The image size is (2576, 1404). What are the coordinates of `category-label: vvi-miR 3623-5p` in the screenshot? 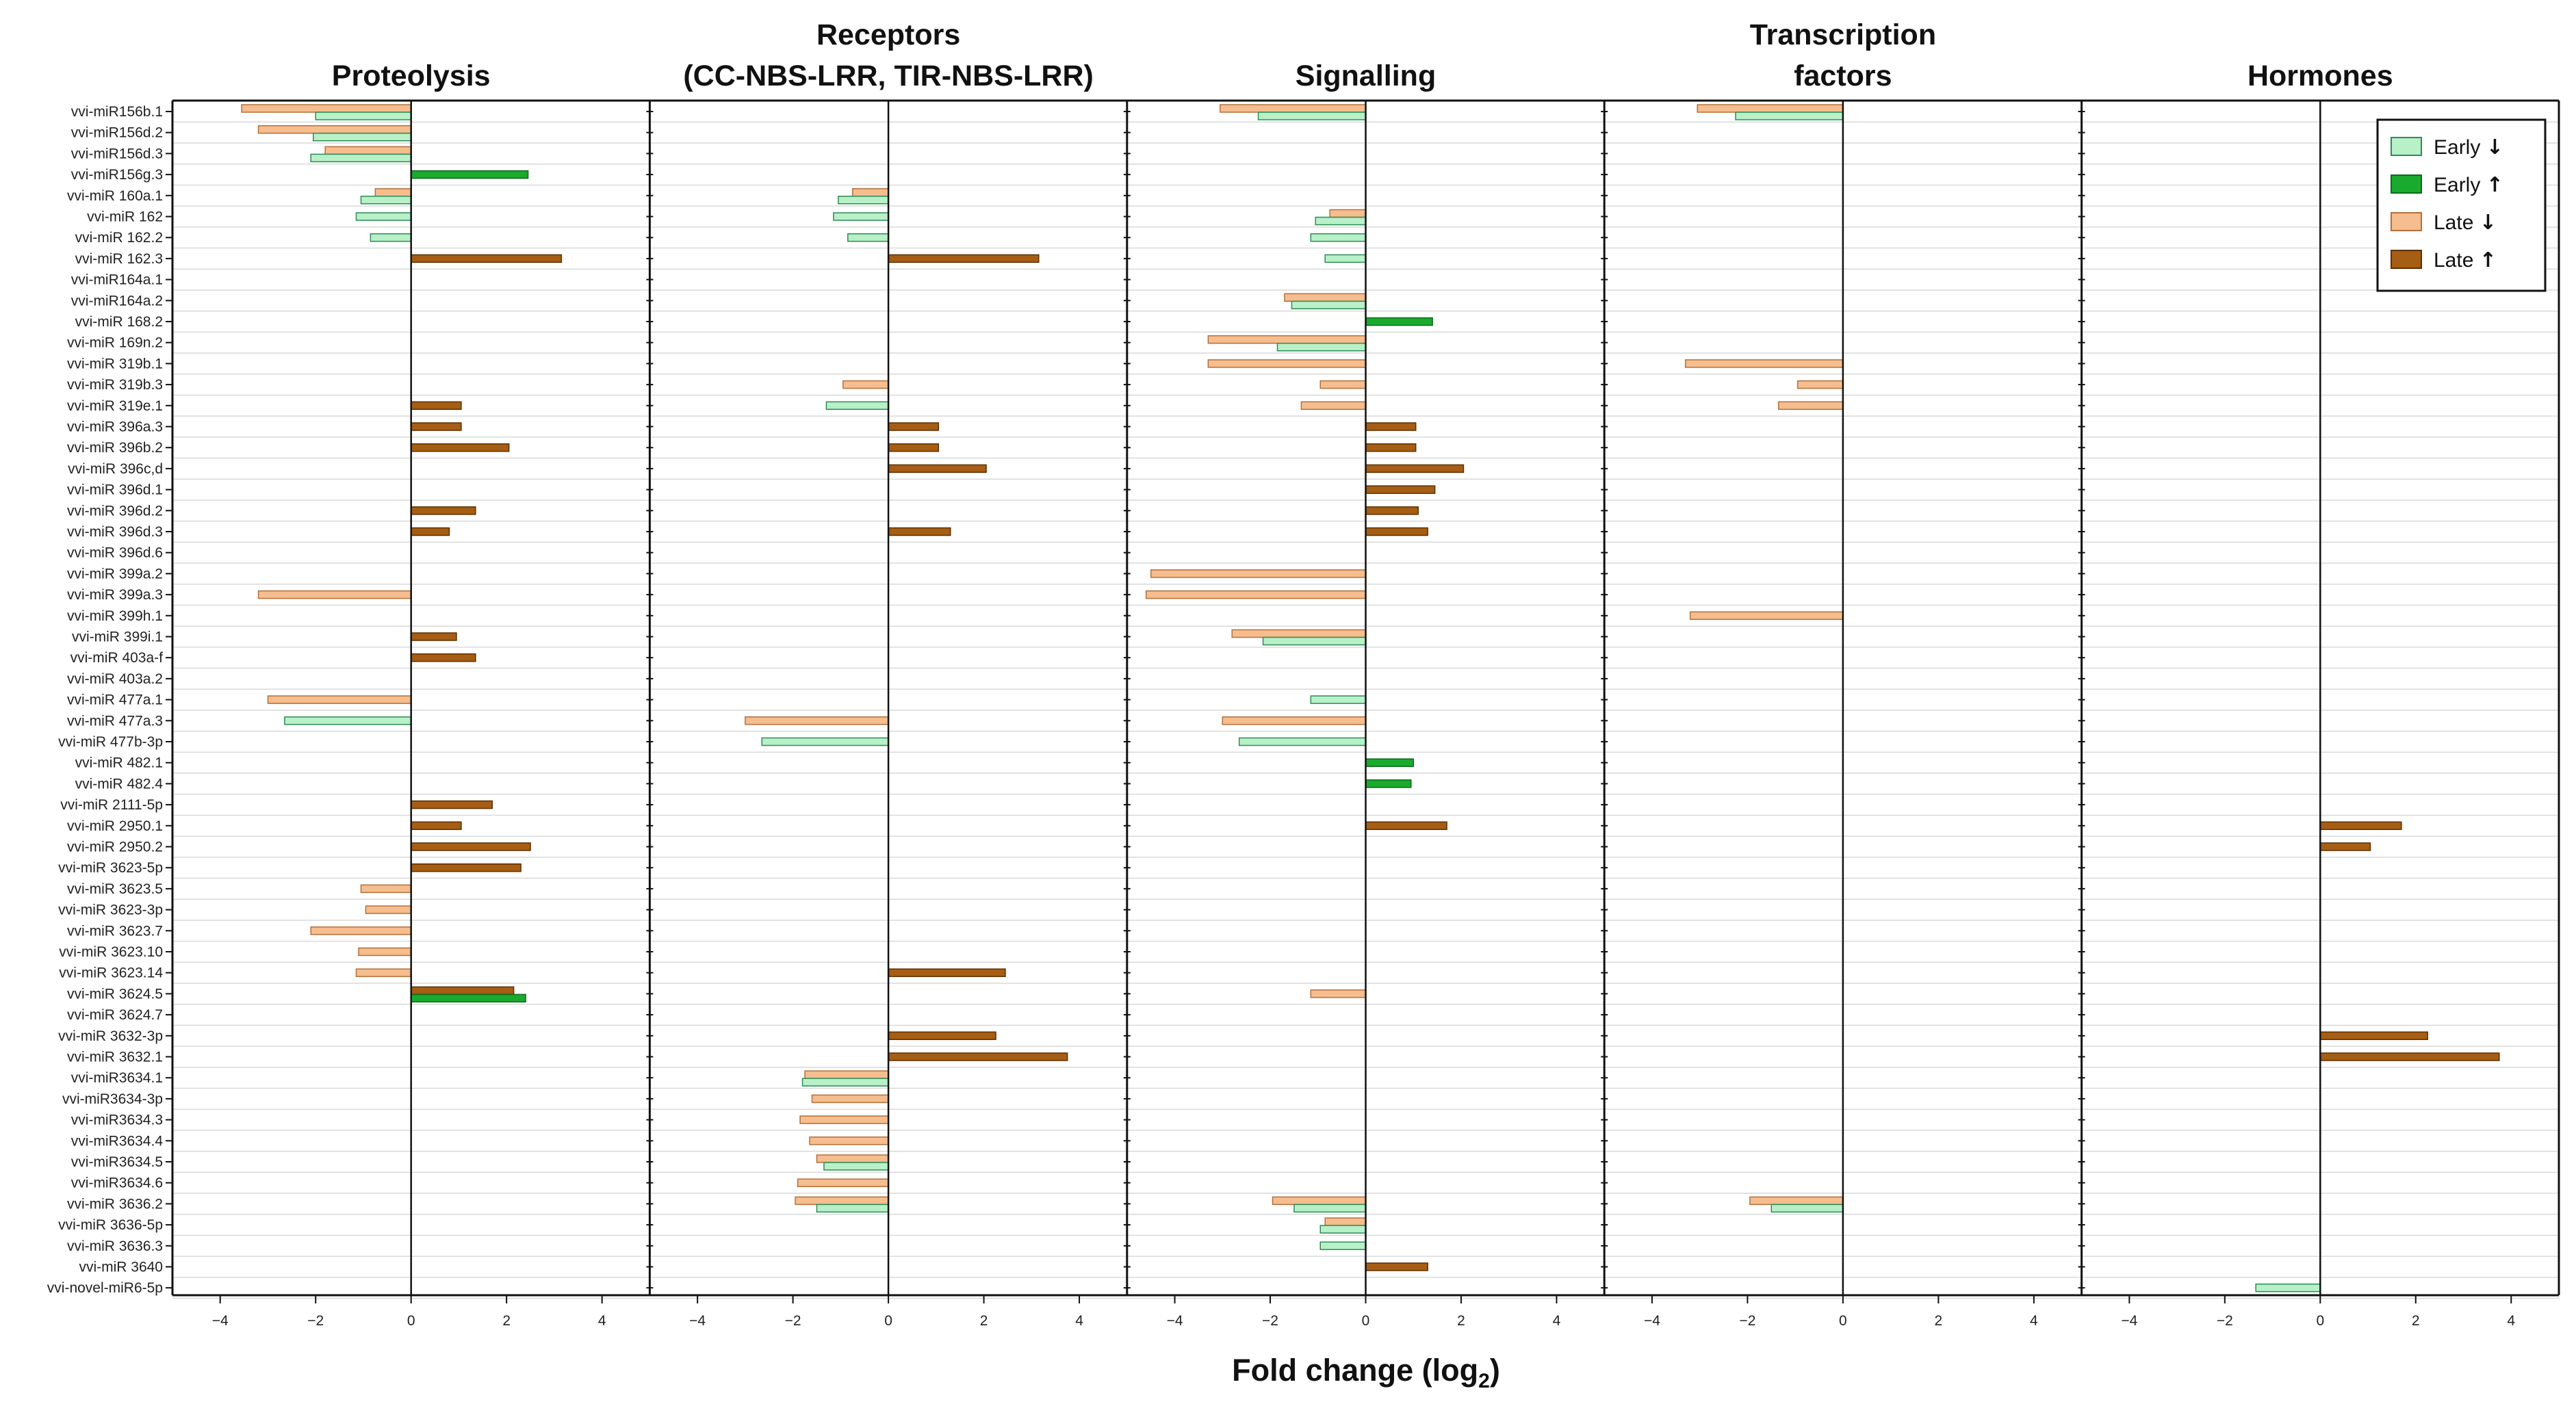 It's located at (110, 868).